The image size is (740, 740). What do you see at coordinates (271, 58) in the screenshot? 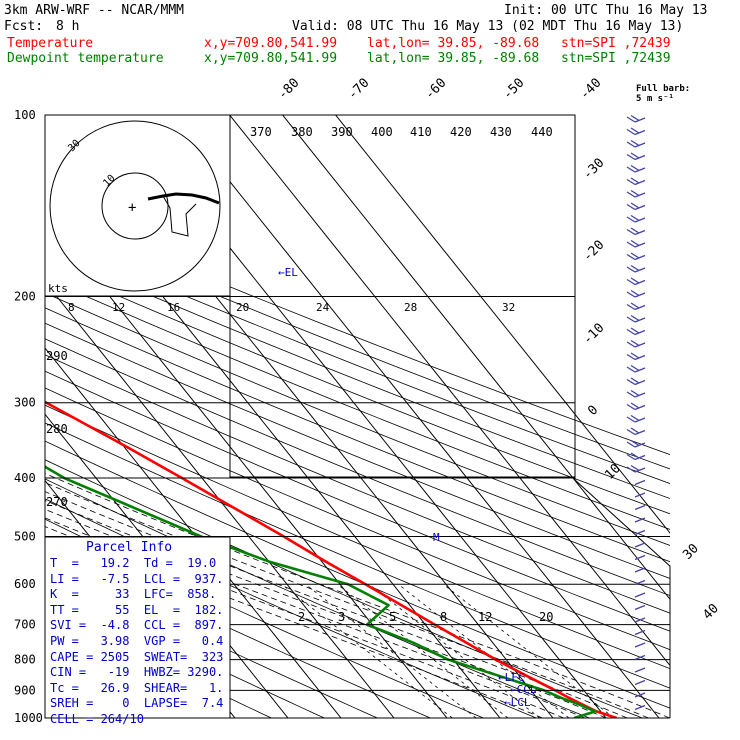
I see `dewpoint-coords: x,y=709.80,541.99` at bounding box center [271, 58].